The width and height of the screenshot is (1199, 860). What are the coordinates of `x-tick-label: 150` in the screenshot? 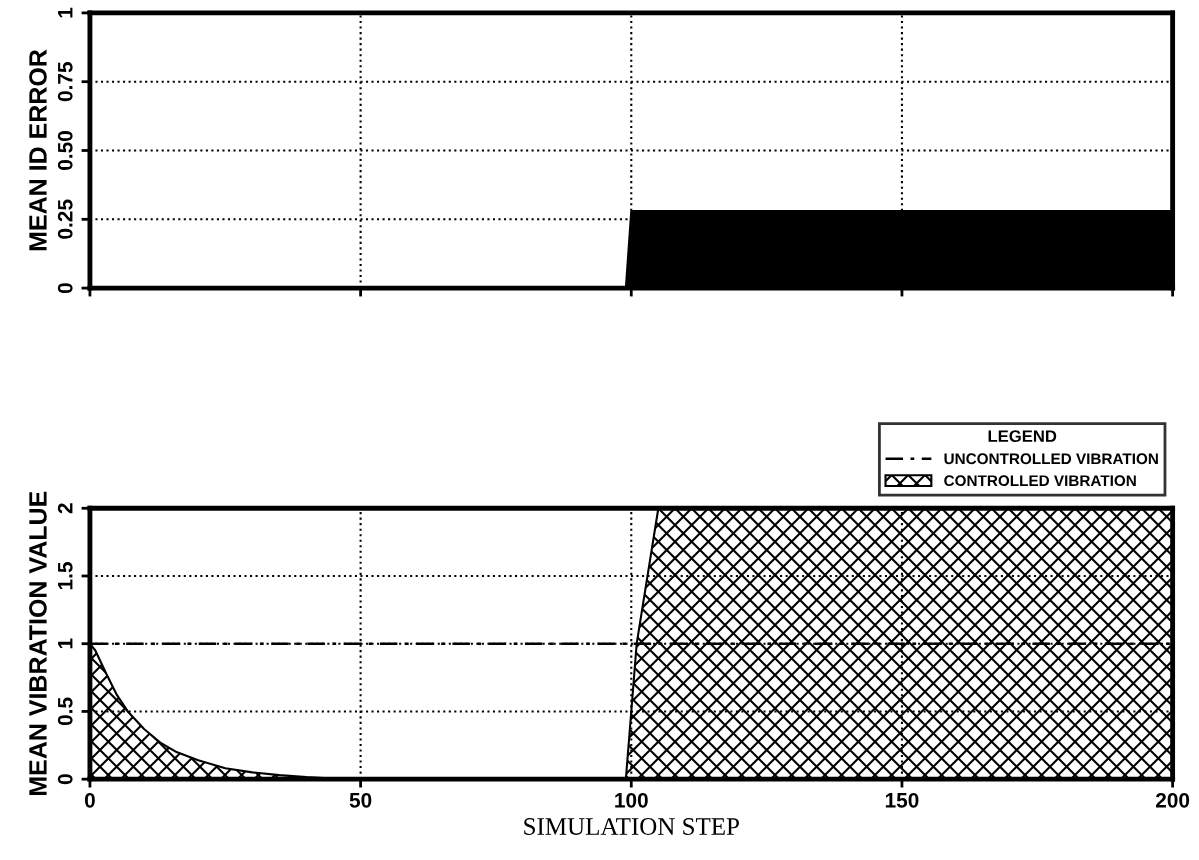 It's located at (902, 800).